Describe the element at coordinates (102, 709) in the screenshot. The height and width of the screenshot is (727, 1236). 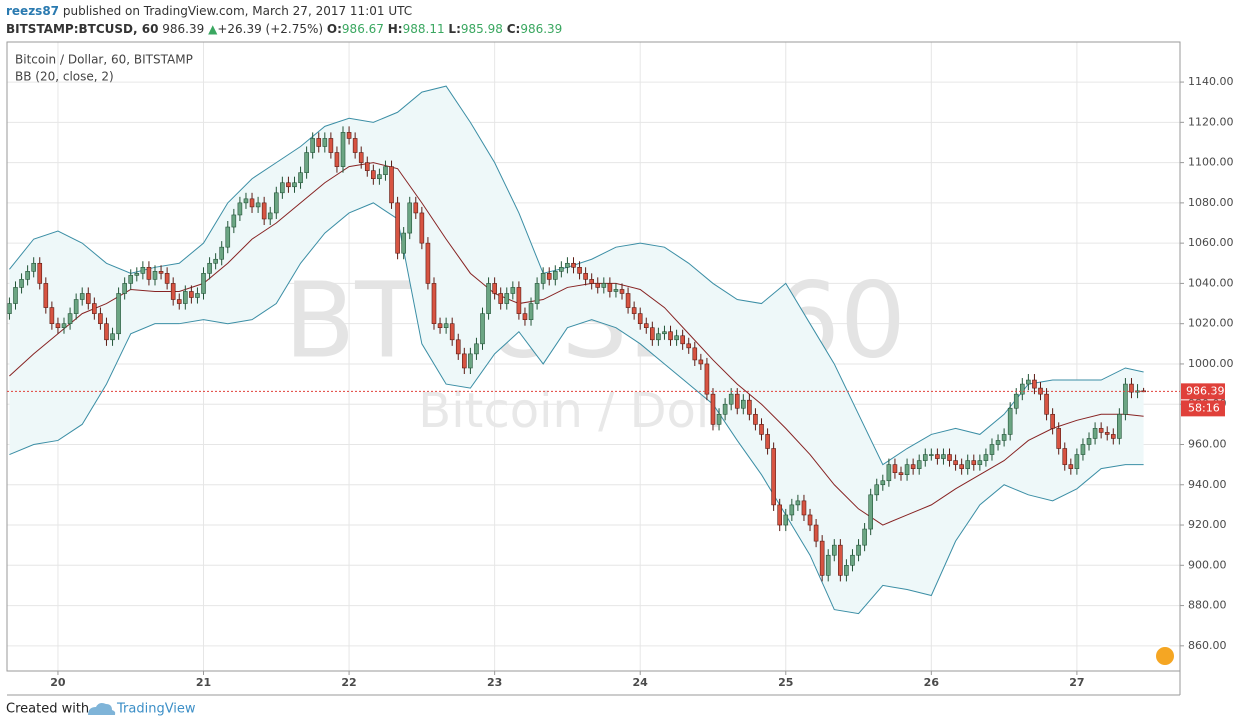
I see `brand-logo` at that location.